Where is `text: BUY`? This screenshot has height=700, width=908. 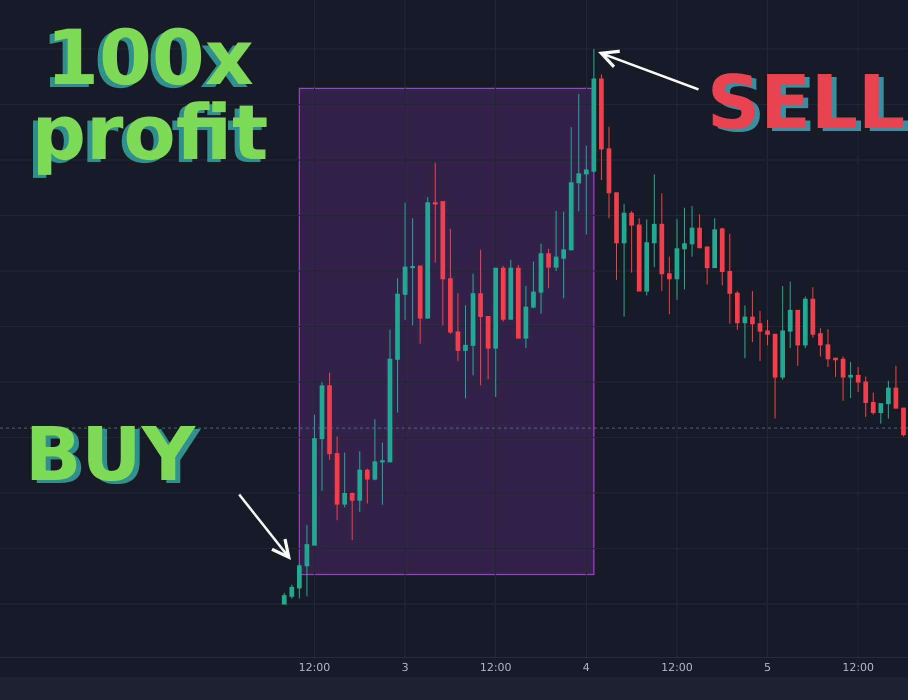 text: BUY is located at coordinates (110, 455).